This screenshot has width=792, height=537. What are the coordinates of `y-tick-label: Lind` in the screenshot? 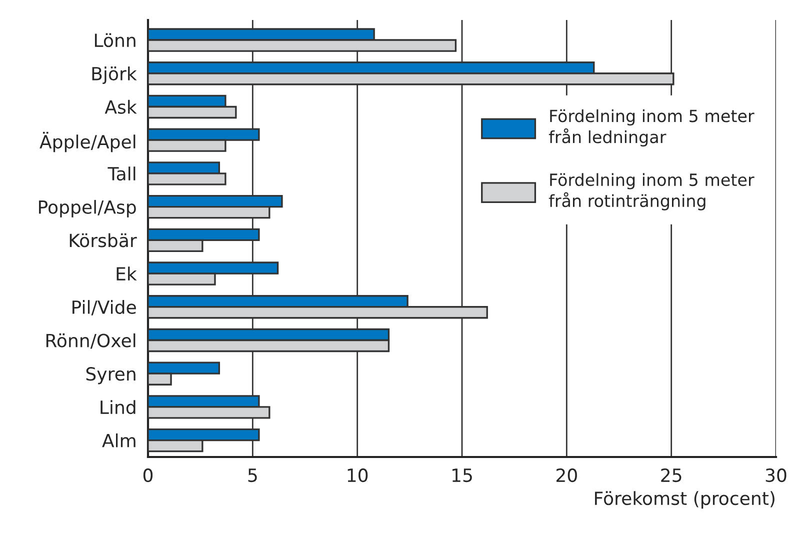 It's located at (118, 407).